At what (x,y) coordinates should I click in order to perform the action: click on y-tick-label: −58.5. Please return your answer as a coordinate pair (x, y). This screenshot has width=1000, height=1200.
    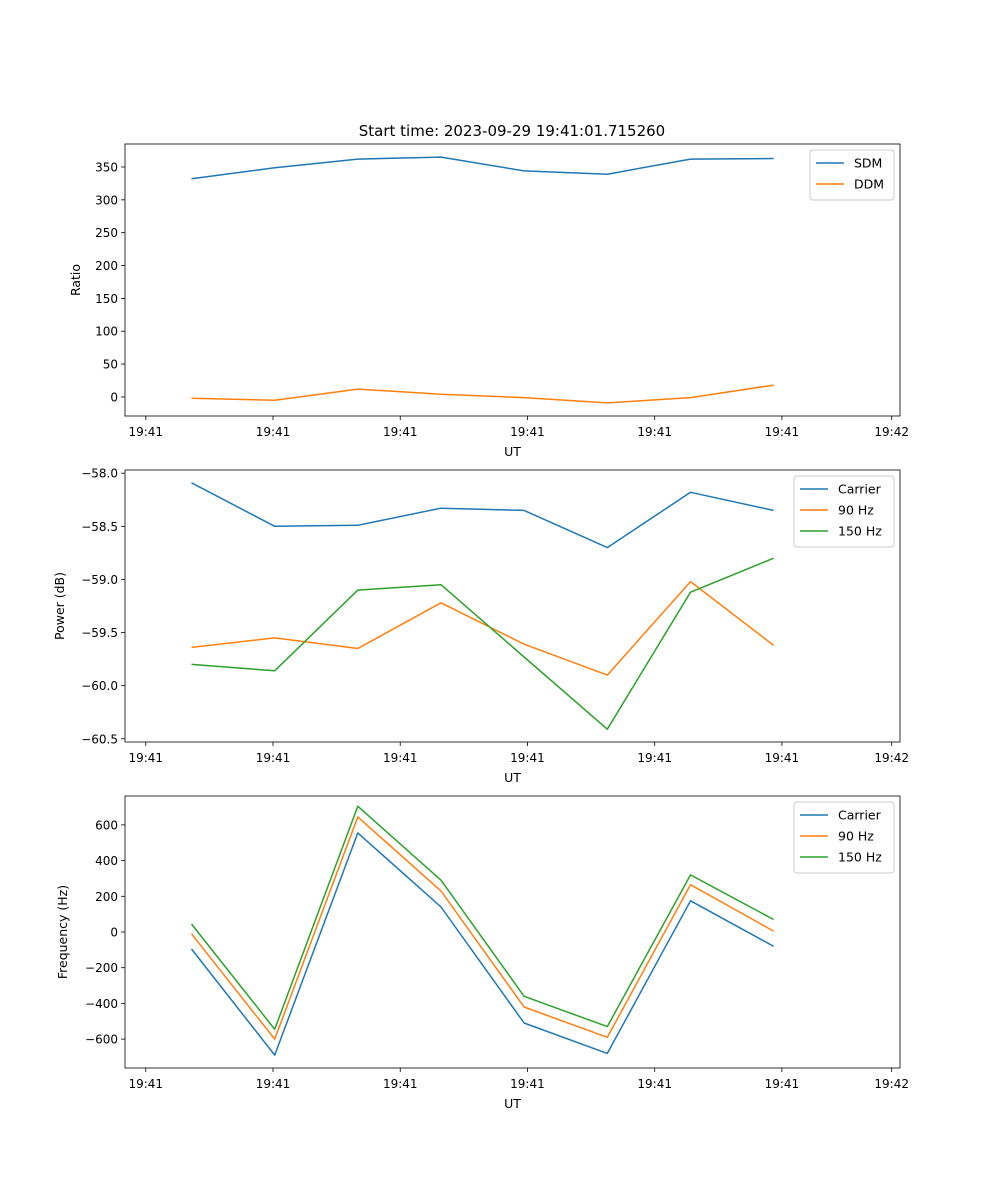
    Looking at the image, I should click on (99, 527).